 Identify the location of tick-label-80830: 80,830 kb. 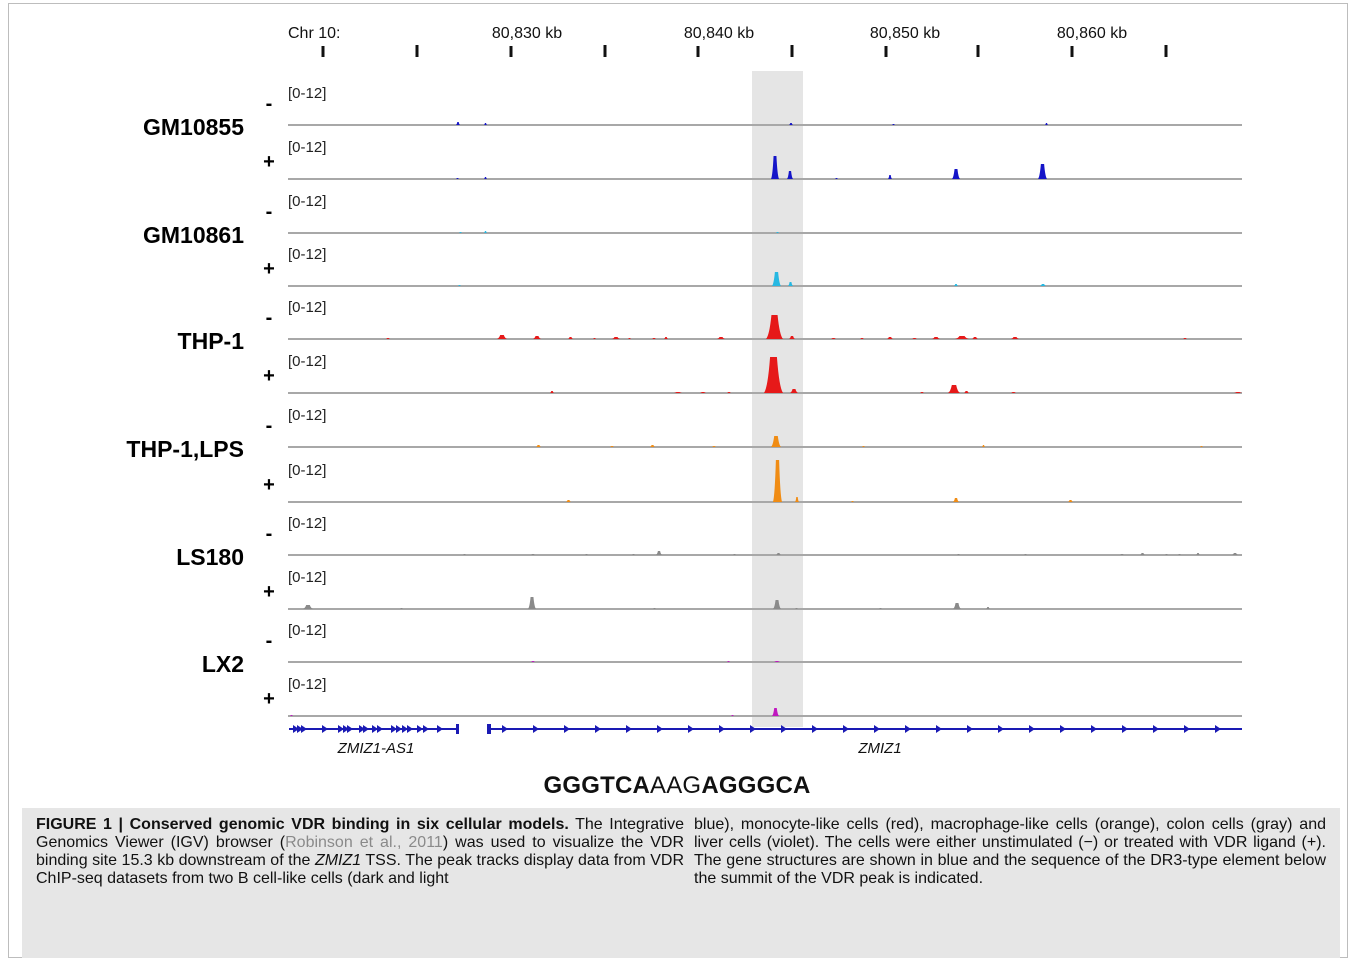
(527, 33).